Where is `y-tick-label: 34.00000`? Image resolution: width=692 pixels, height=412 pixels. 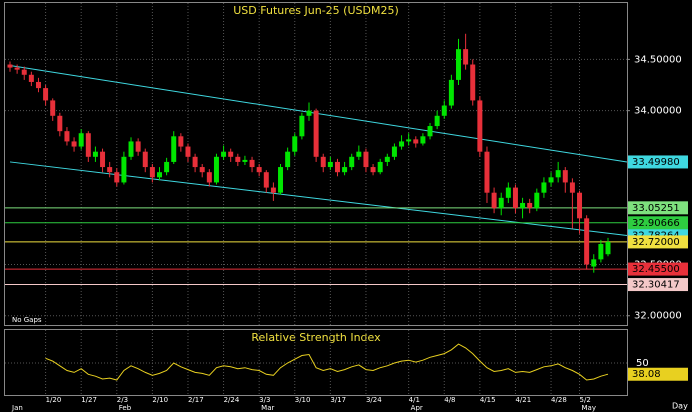 y-tick-label: 34.00000 is located at coordinates (658, 111).